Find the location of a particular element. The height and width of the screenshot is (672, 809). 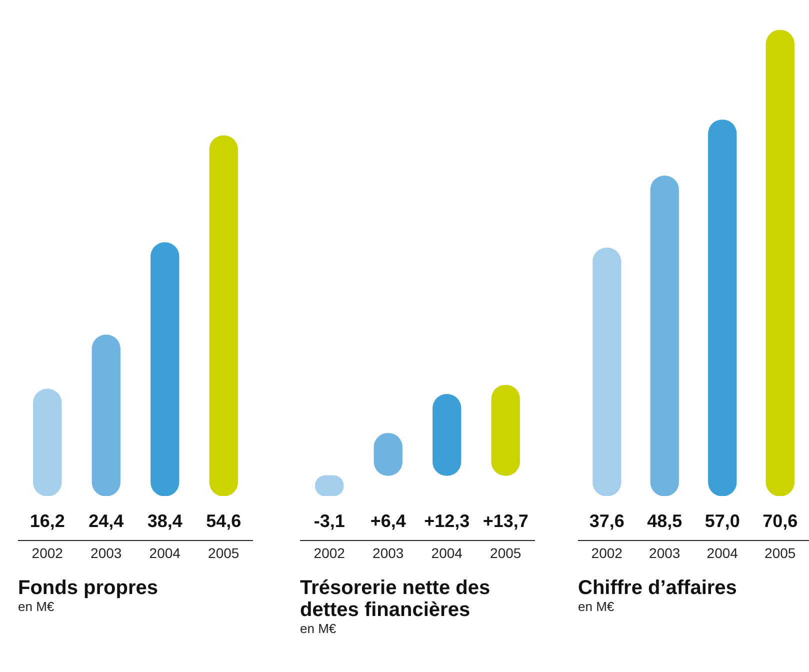

text: Fonds propres is located at coordinates (89, 588).